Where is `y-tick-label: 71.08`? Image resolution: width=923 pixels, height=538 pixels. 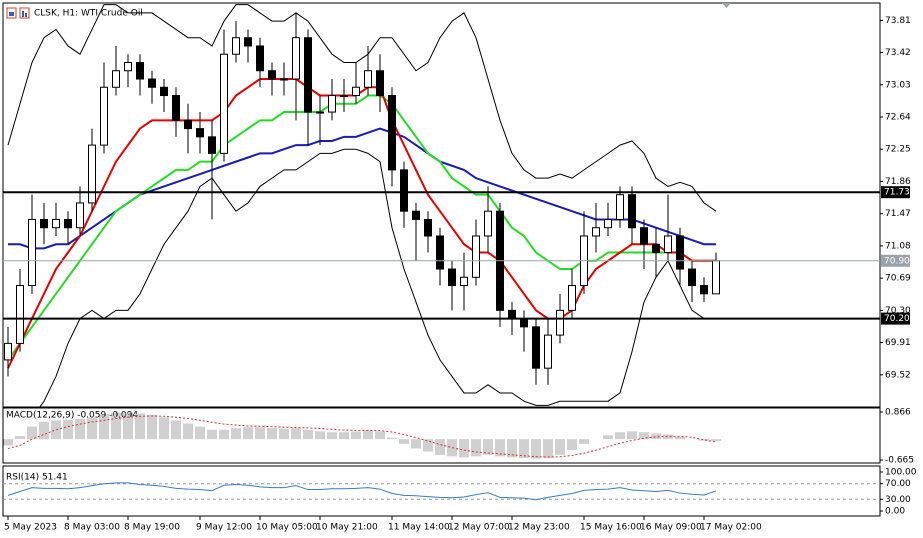 y-tick-label: 71.08 is located at coordinates (898, 246).